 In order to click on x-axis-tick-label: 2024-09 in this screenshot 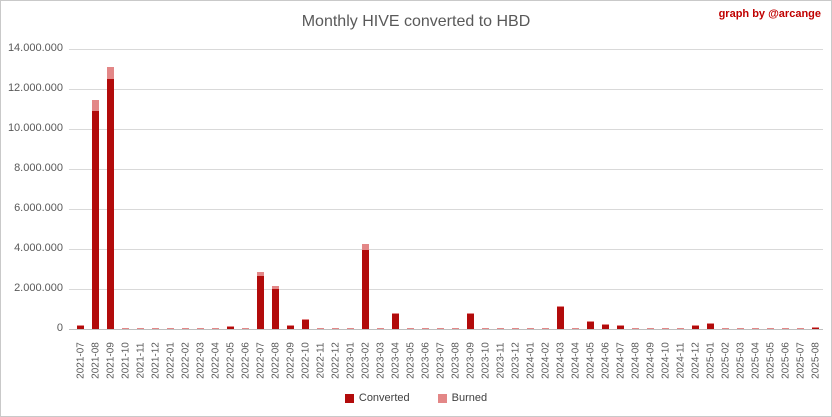, I will do `click(650, 360)`.